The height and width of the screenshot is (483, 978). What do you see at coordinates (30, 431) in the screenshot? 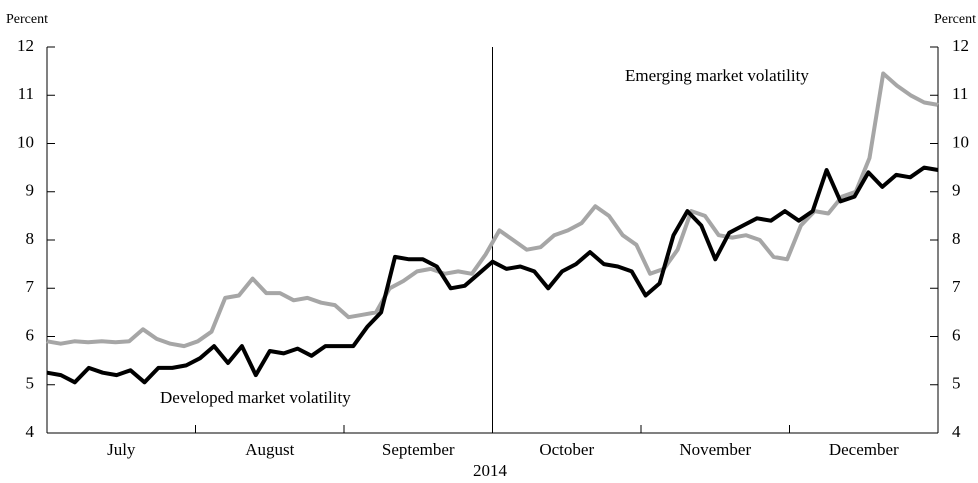
I see `y-tick-label: 4` at bounding box center [30, 431].